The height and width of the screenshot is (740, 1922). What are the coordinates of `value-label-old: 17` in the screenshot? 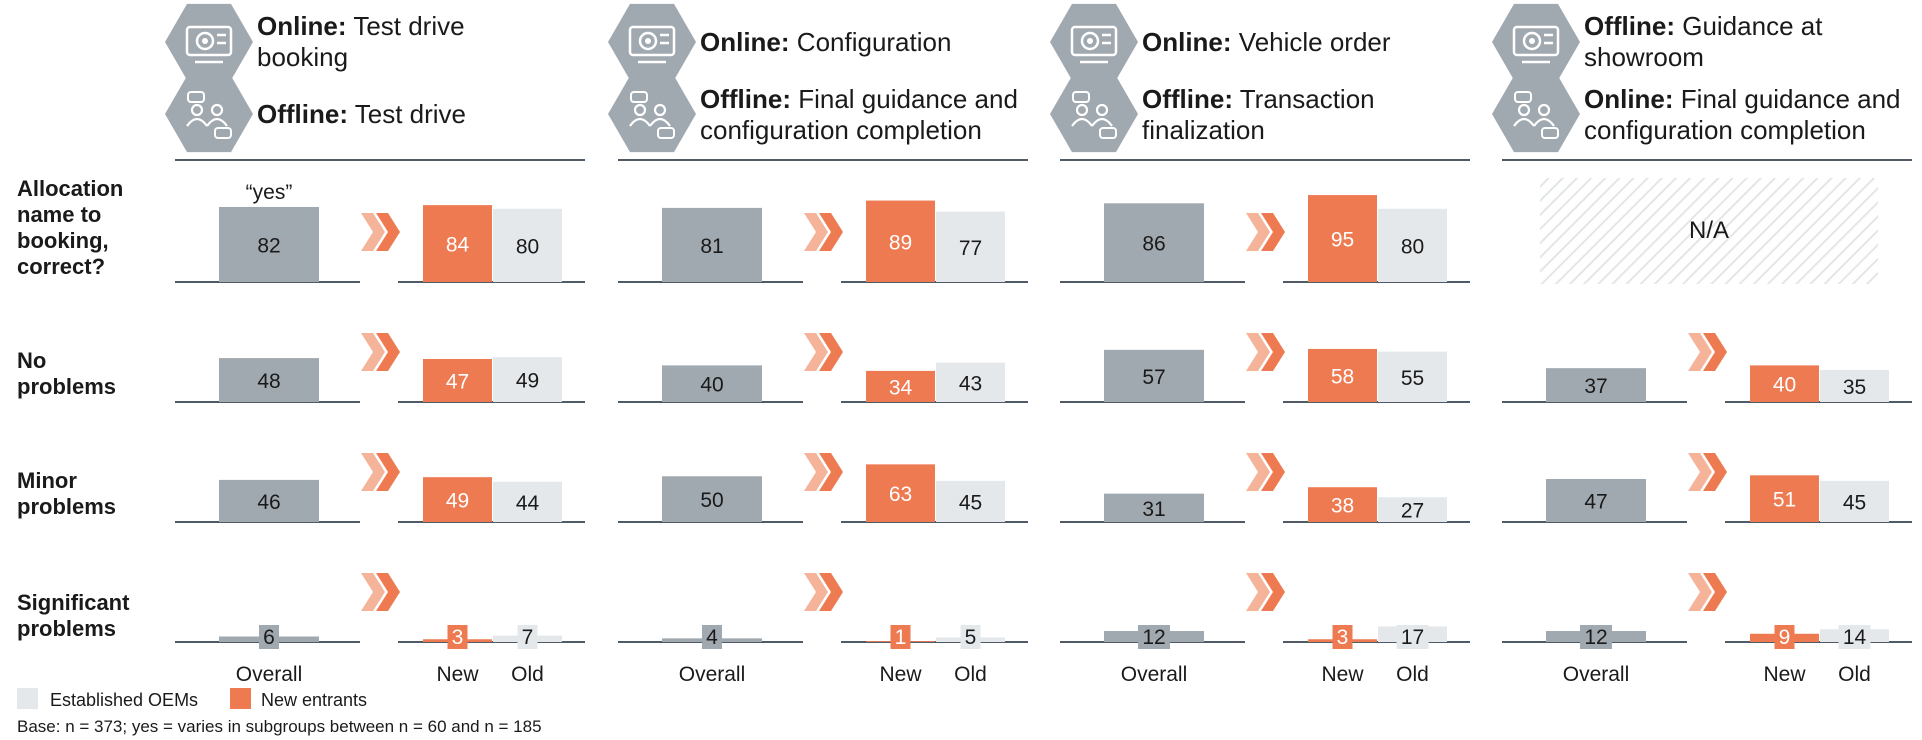 It's located at (1412, 637).